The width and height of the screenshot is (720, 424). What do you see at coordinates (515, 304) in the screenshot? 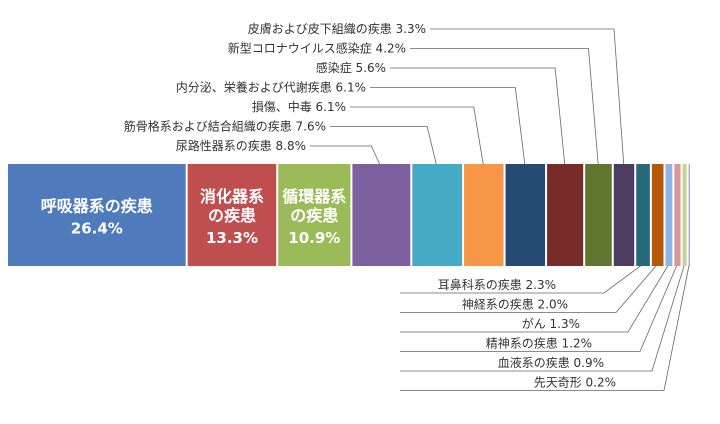
I see `callout-label-12: 神経系の疾患 2.0%` at bounding box center [515, 304].